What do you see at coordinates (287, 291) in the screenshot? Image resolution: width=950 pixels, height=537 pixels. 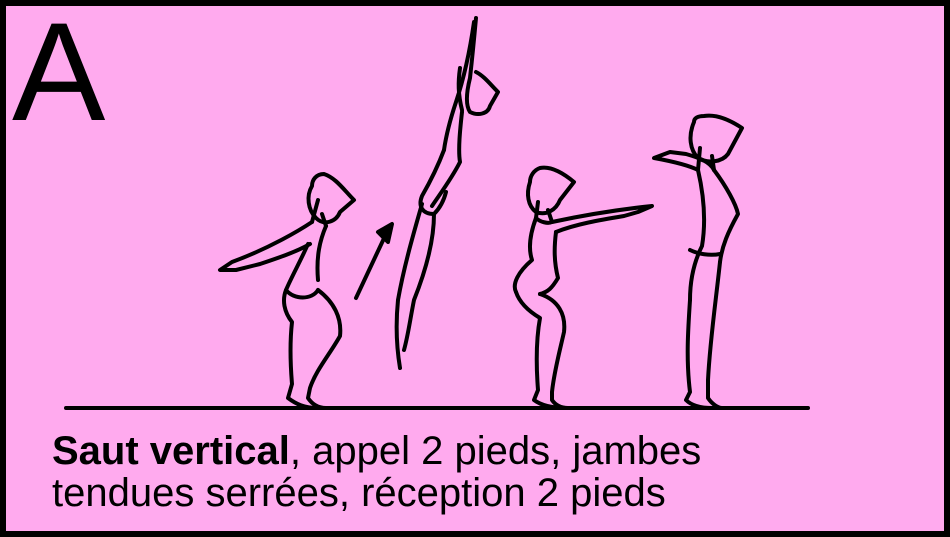 I see `gymnast-figure-squat` at bounding box center [287, 291].